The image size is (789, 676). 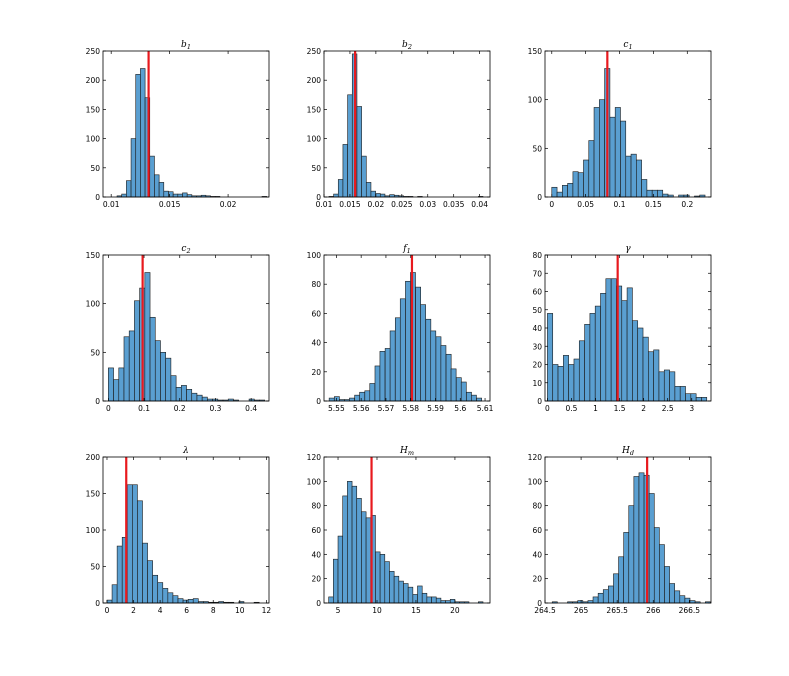 I want to click on x-tick-label: 5, so click(x=338, y=610).